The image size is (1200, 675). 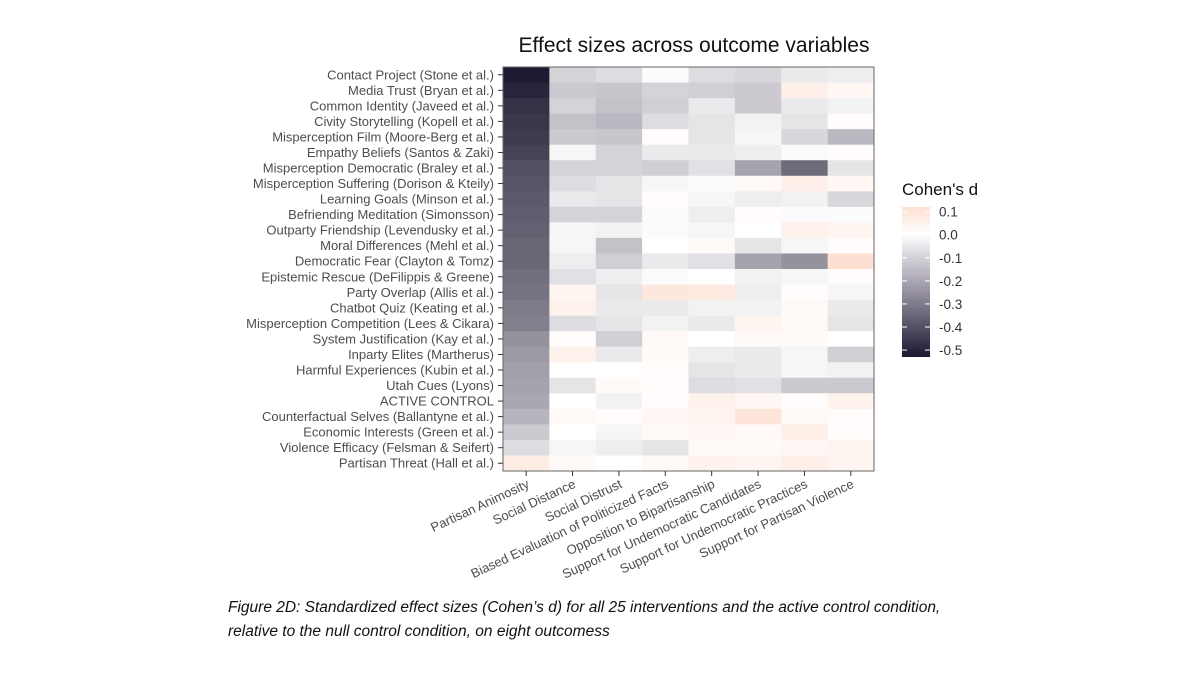 I want to click on color-legend: Cohen's d 0.1 0.0 -0.1 -0.2 -0.3 -0.4 -0.5, so click(x=940, y=269).